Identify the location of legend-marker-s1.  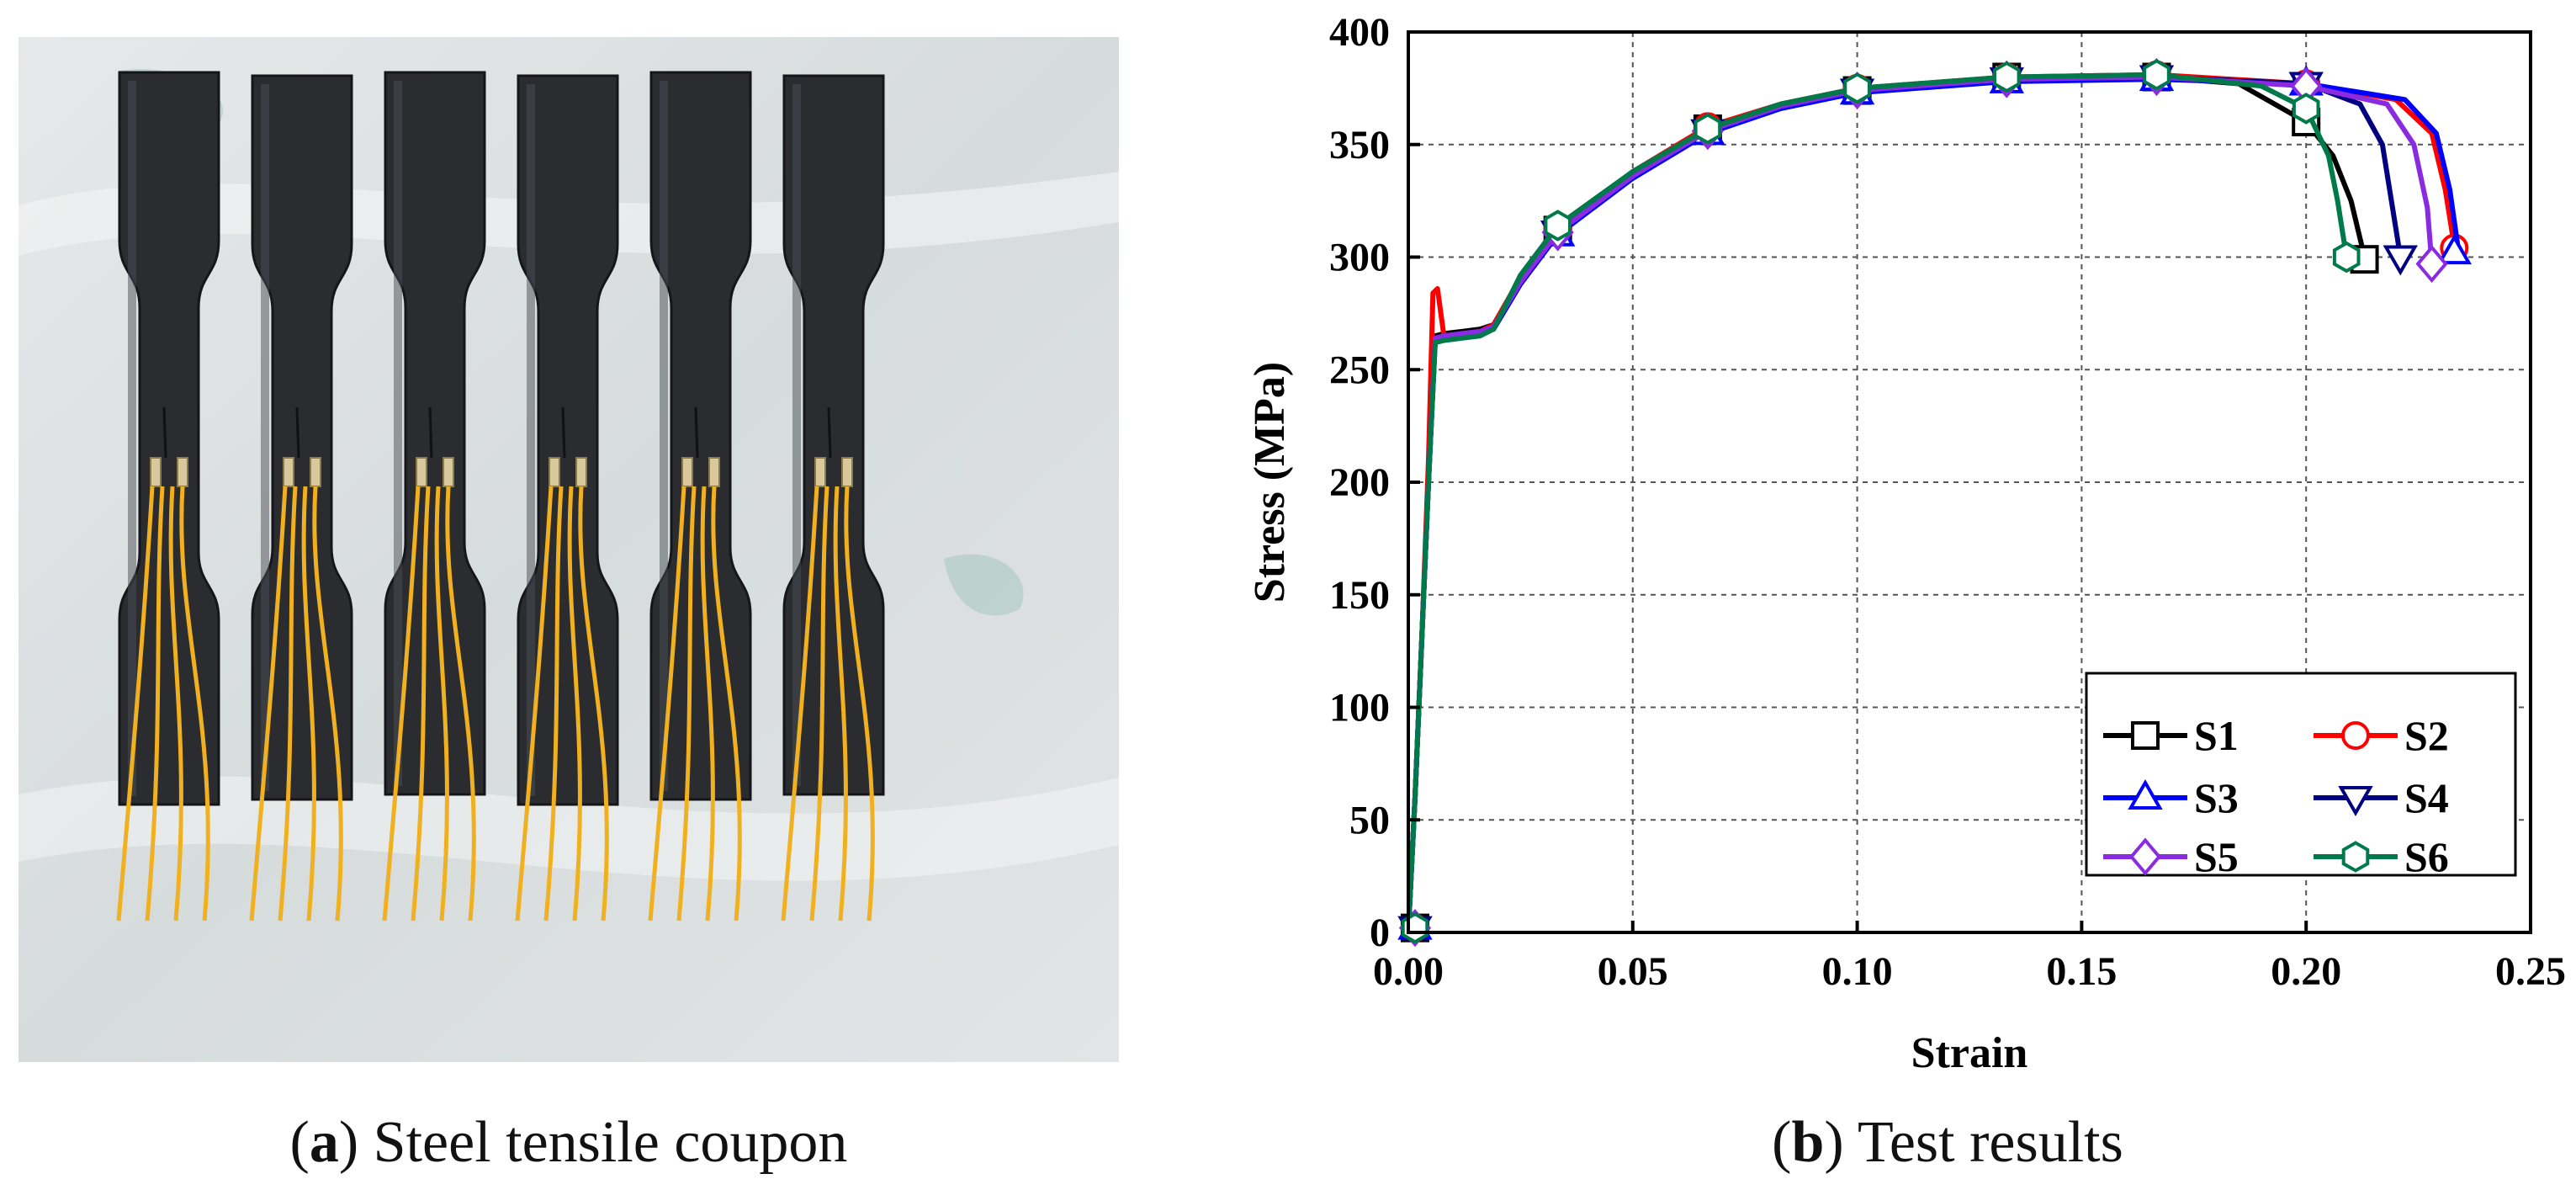
(2145, 735).